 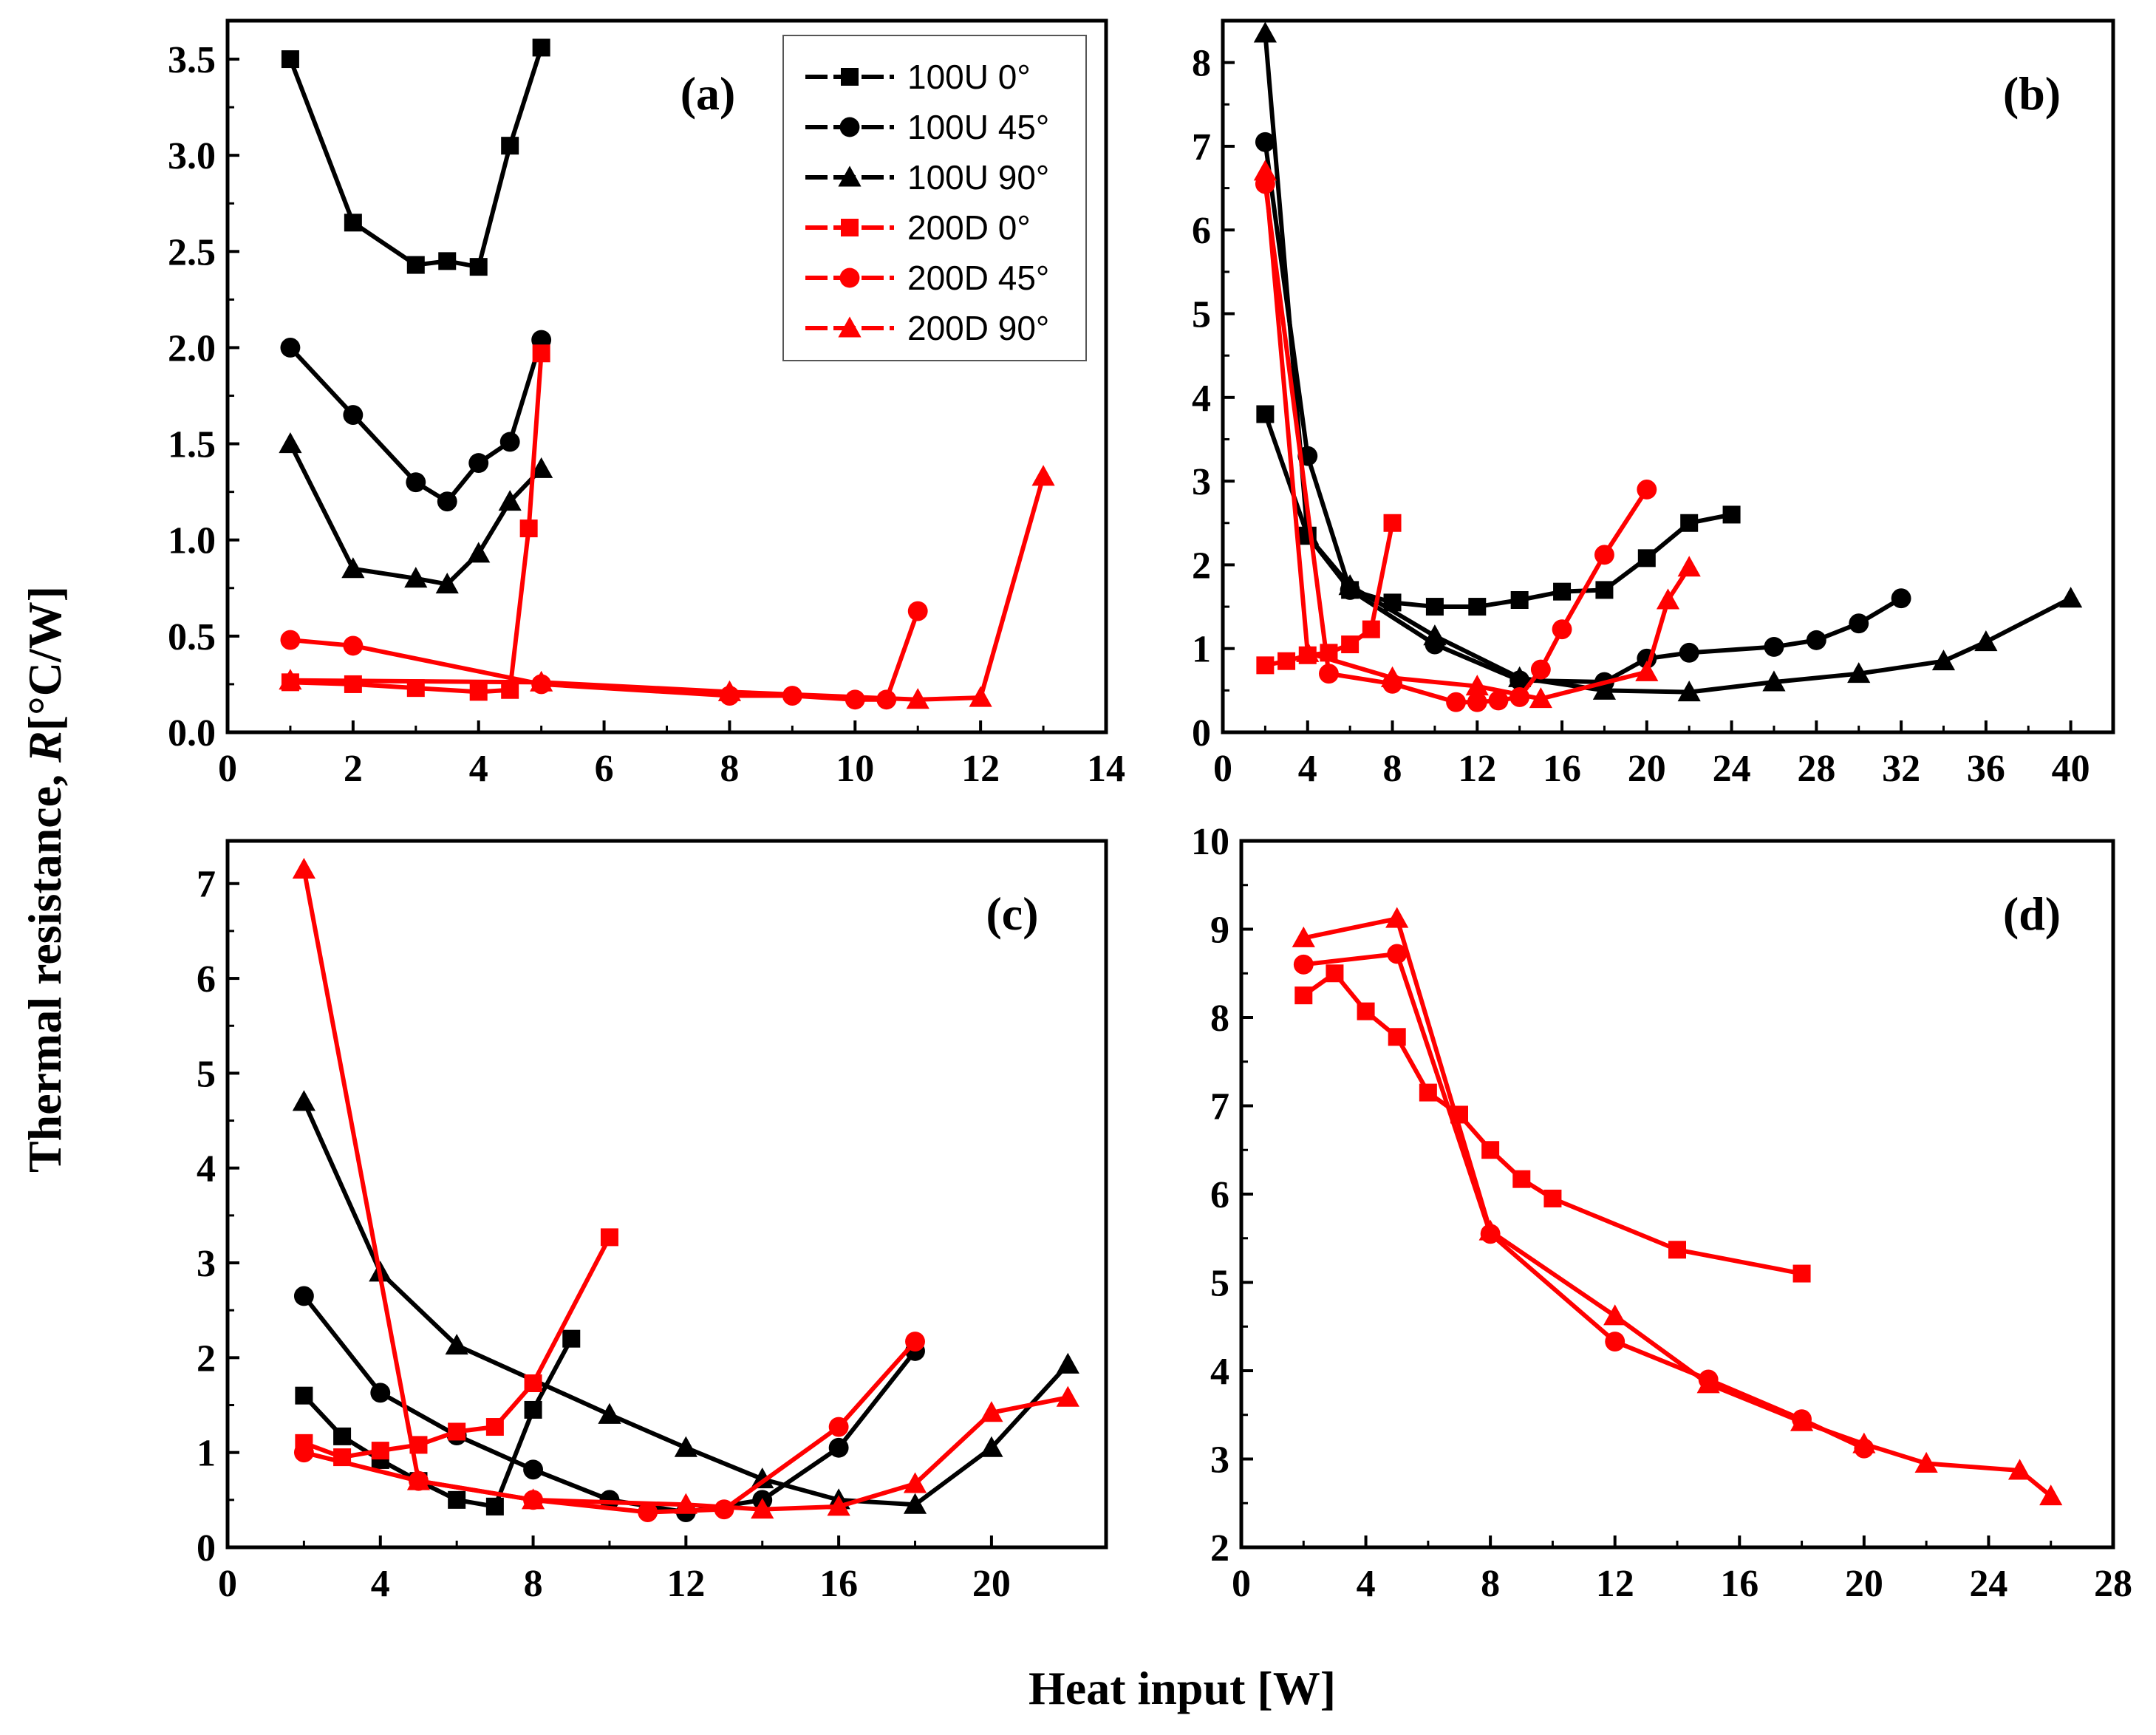 What do you see at coordinates (416, 513) in the screenshot?
I see `panel-a-series-100u-90deg` at bounding box center [416, 513].